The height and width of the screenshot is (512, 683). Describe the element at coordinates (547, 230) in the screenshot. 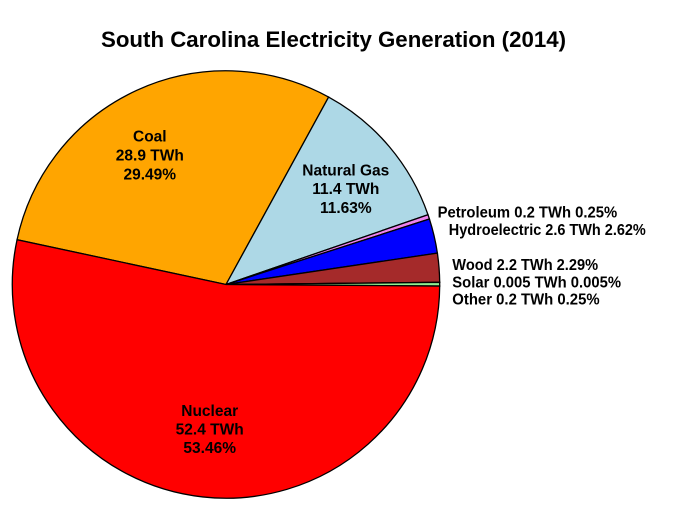

I see `svg-text: Hydroelectric 2.6 TWh 2.62%` at that location.